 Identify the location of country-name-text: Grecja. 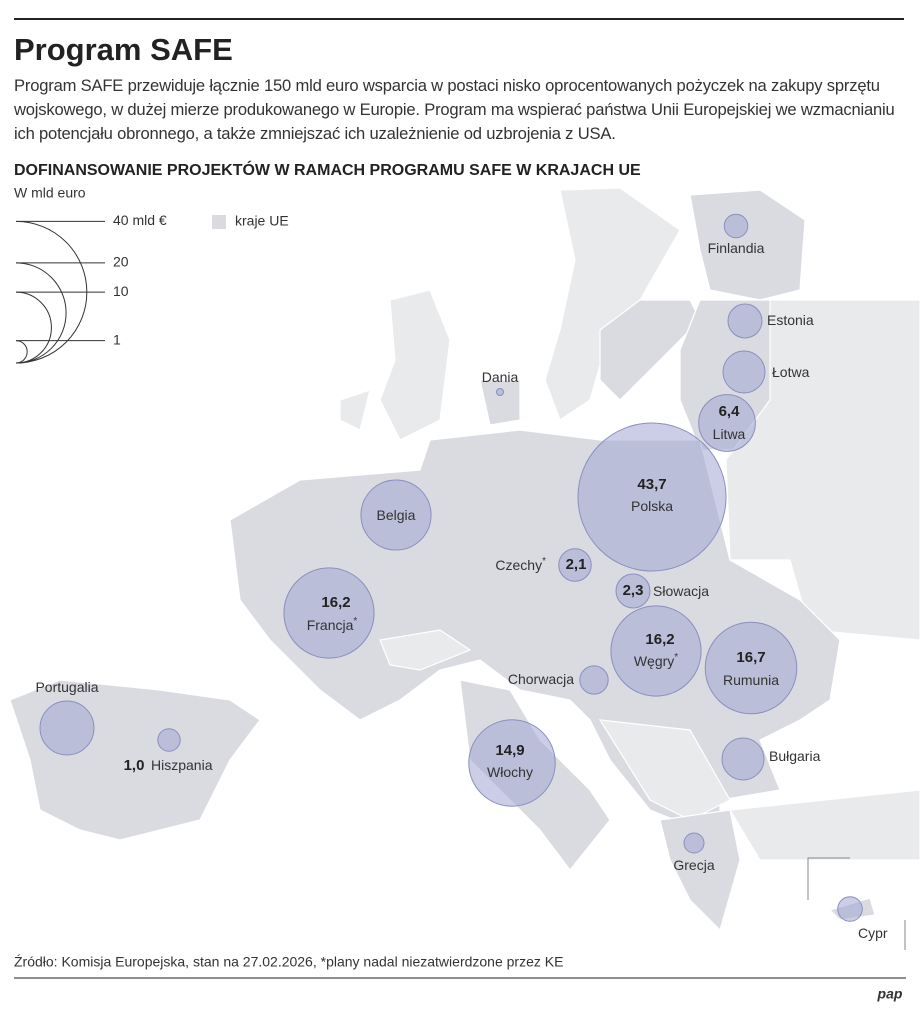
(693, 865).